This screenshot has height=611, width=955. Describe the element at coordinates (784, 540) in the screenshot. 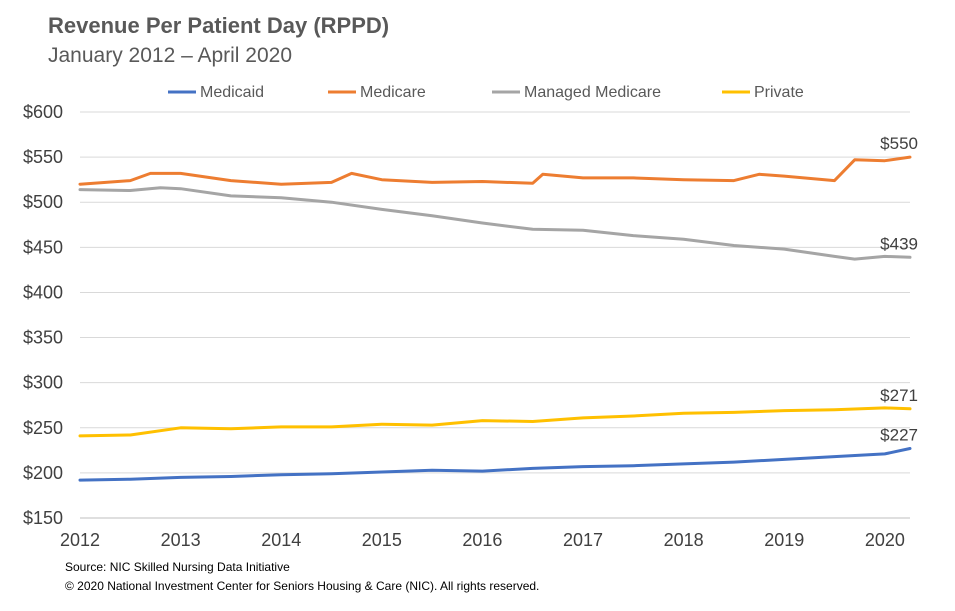

I see `x-tick-label: 2019` at that location.